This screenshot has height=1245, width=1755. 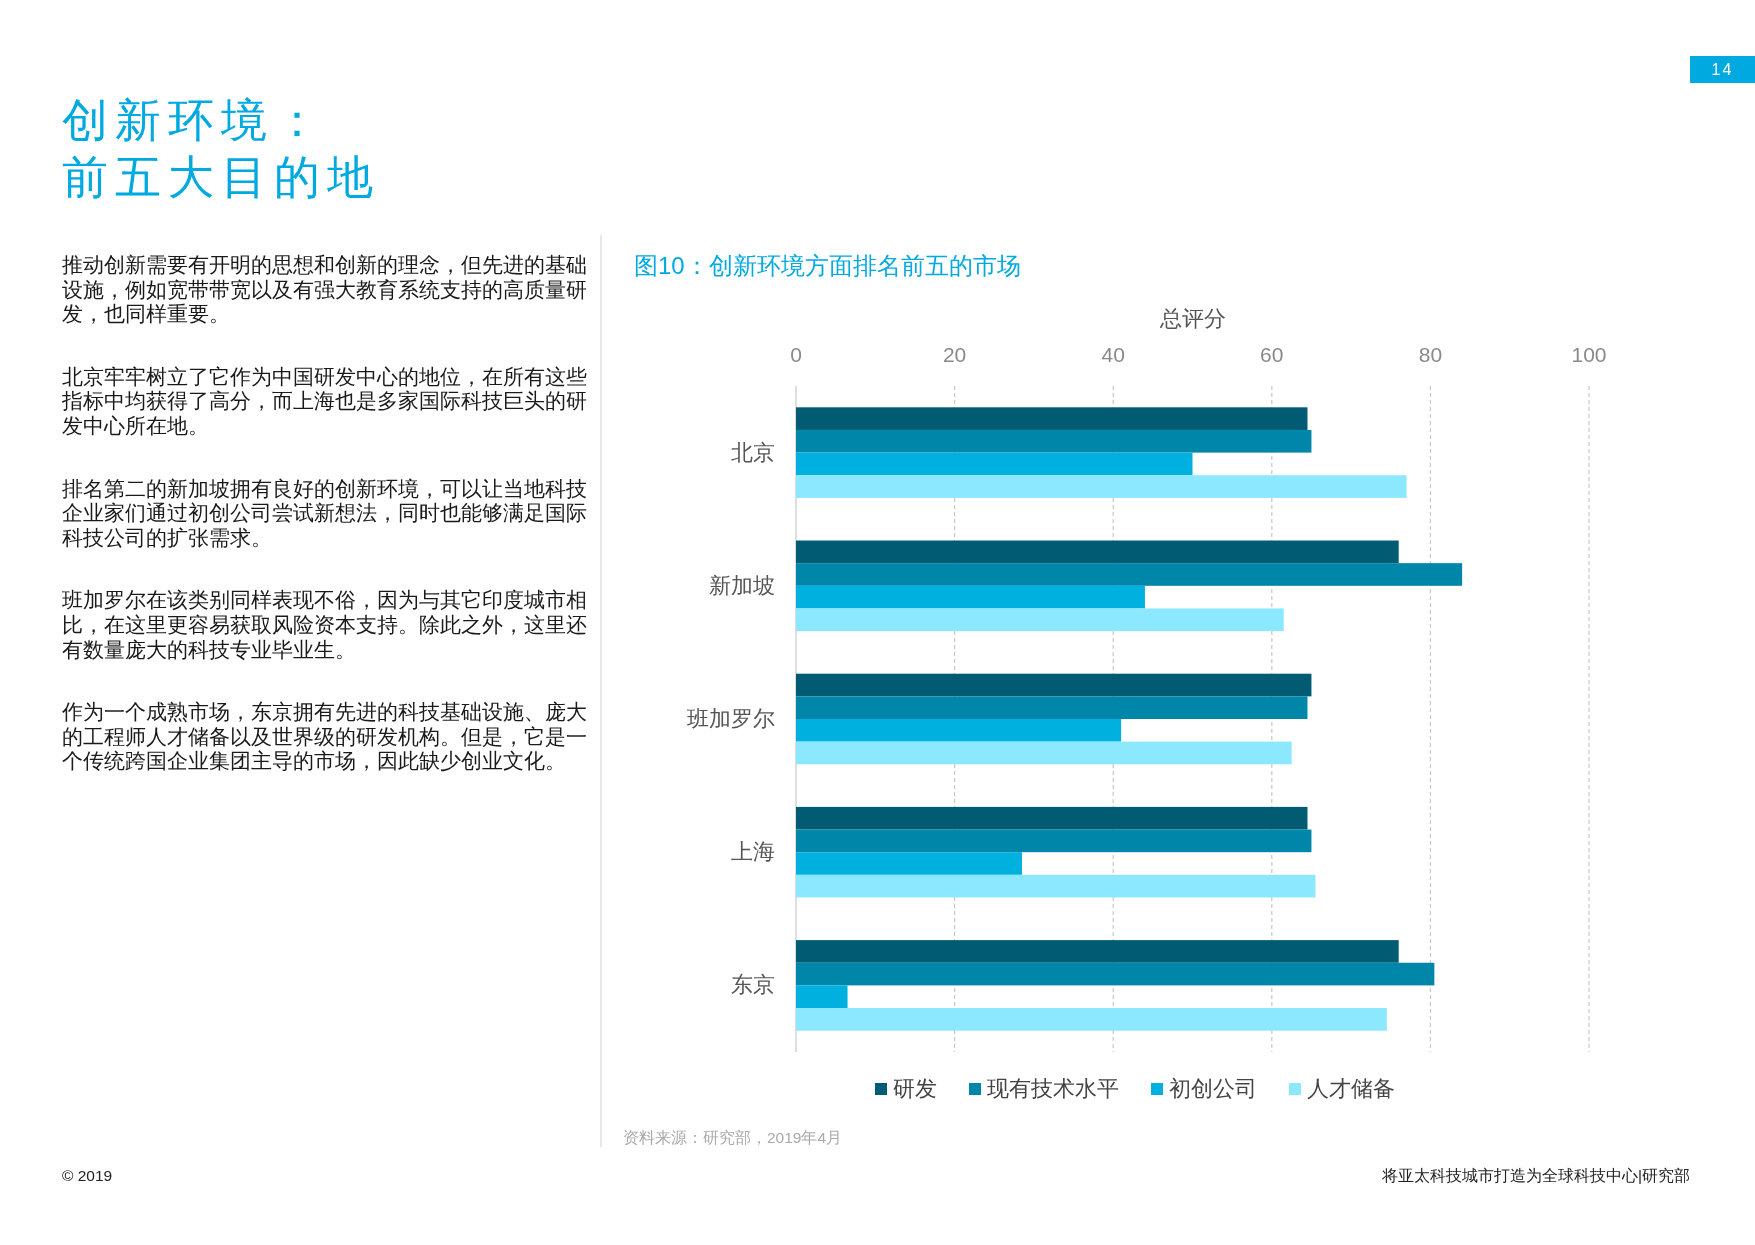 I want to click on x-tick-label: 100, so click(x=1589, y=354).